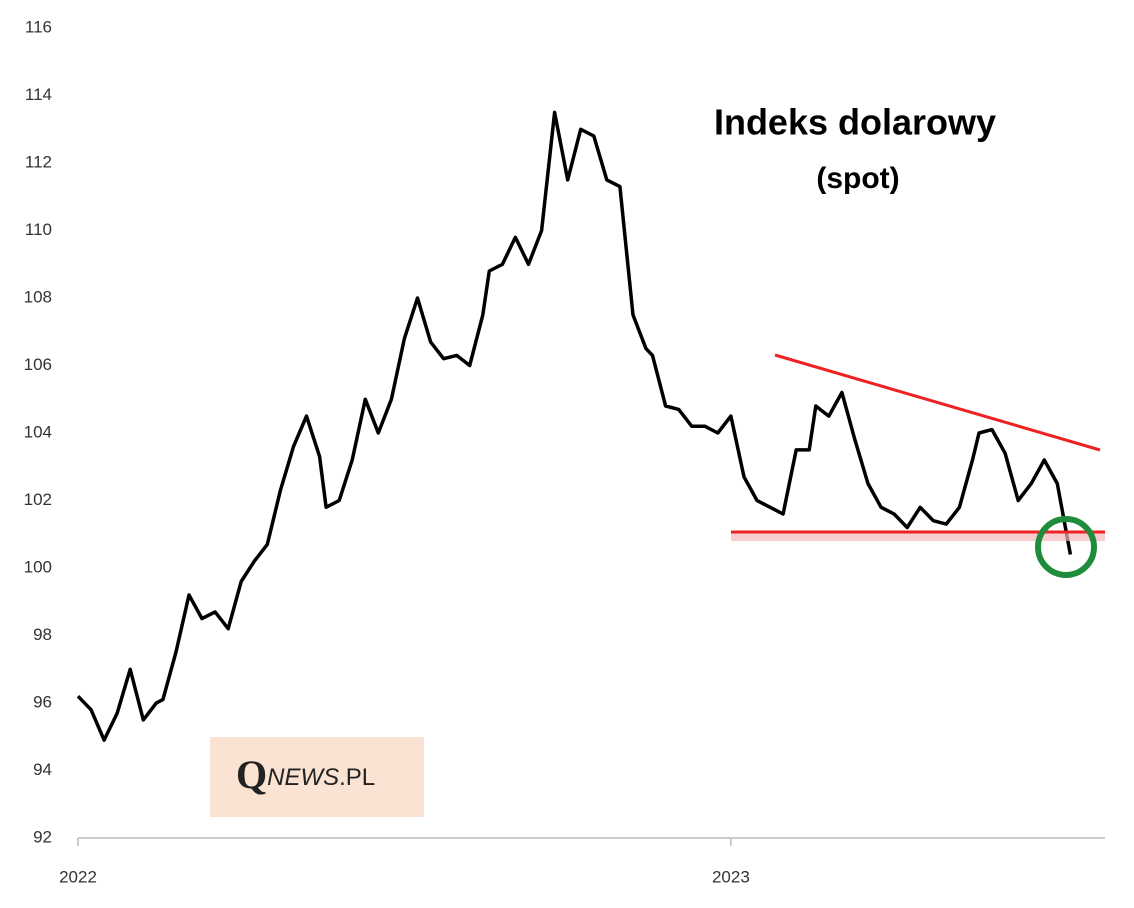  What do you see at coordinates (38, 296) in the screenshot?
I see `y-tick-label: 108` at bounding box center [38, 296].